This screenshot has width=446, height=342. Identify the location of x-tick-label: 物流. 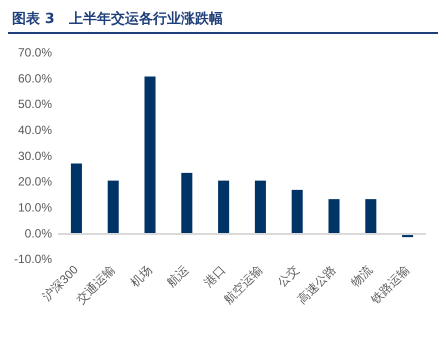
(362, 276).